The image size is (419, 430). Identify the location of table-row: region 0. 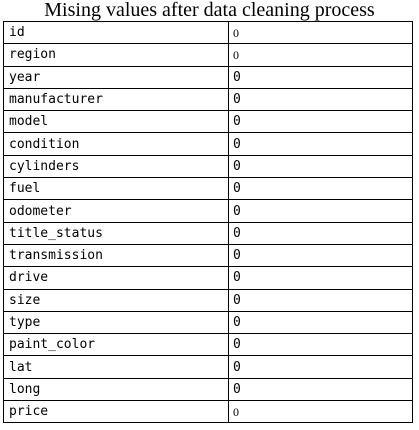
(208, 55).